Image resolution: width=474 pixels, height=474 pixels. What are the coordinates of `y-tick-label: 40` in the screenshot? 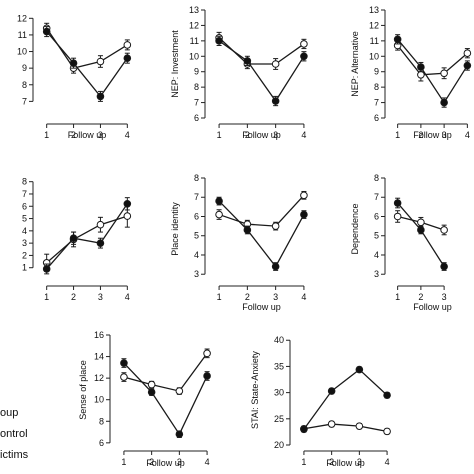 It's located at (279, 340).